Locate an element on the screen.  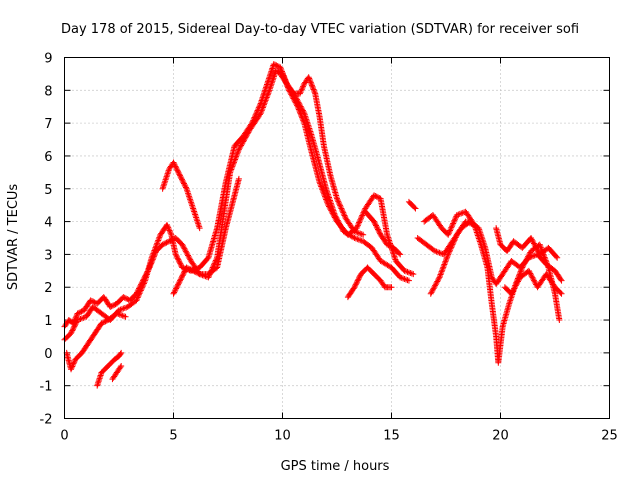
x-tick-label: 5 is located at coordinates (173, 436).